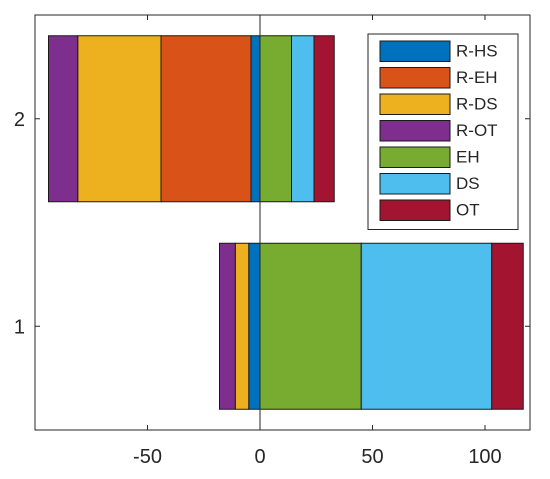 Image resolution: width=550 pixels, height=479 pixels. What do you see at coordinates (477, 77) in the screenshot?
I see `legend-label-r-eh: R-EH` at bounding box center [477, 77].